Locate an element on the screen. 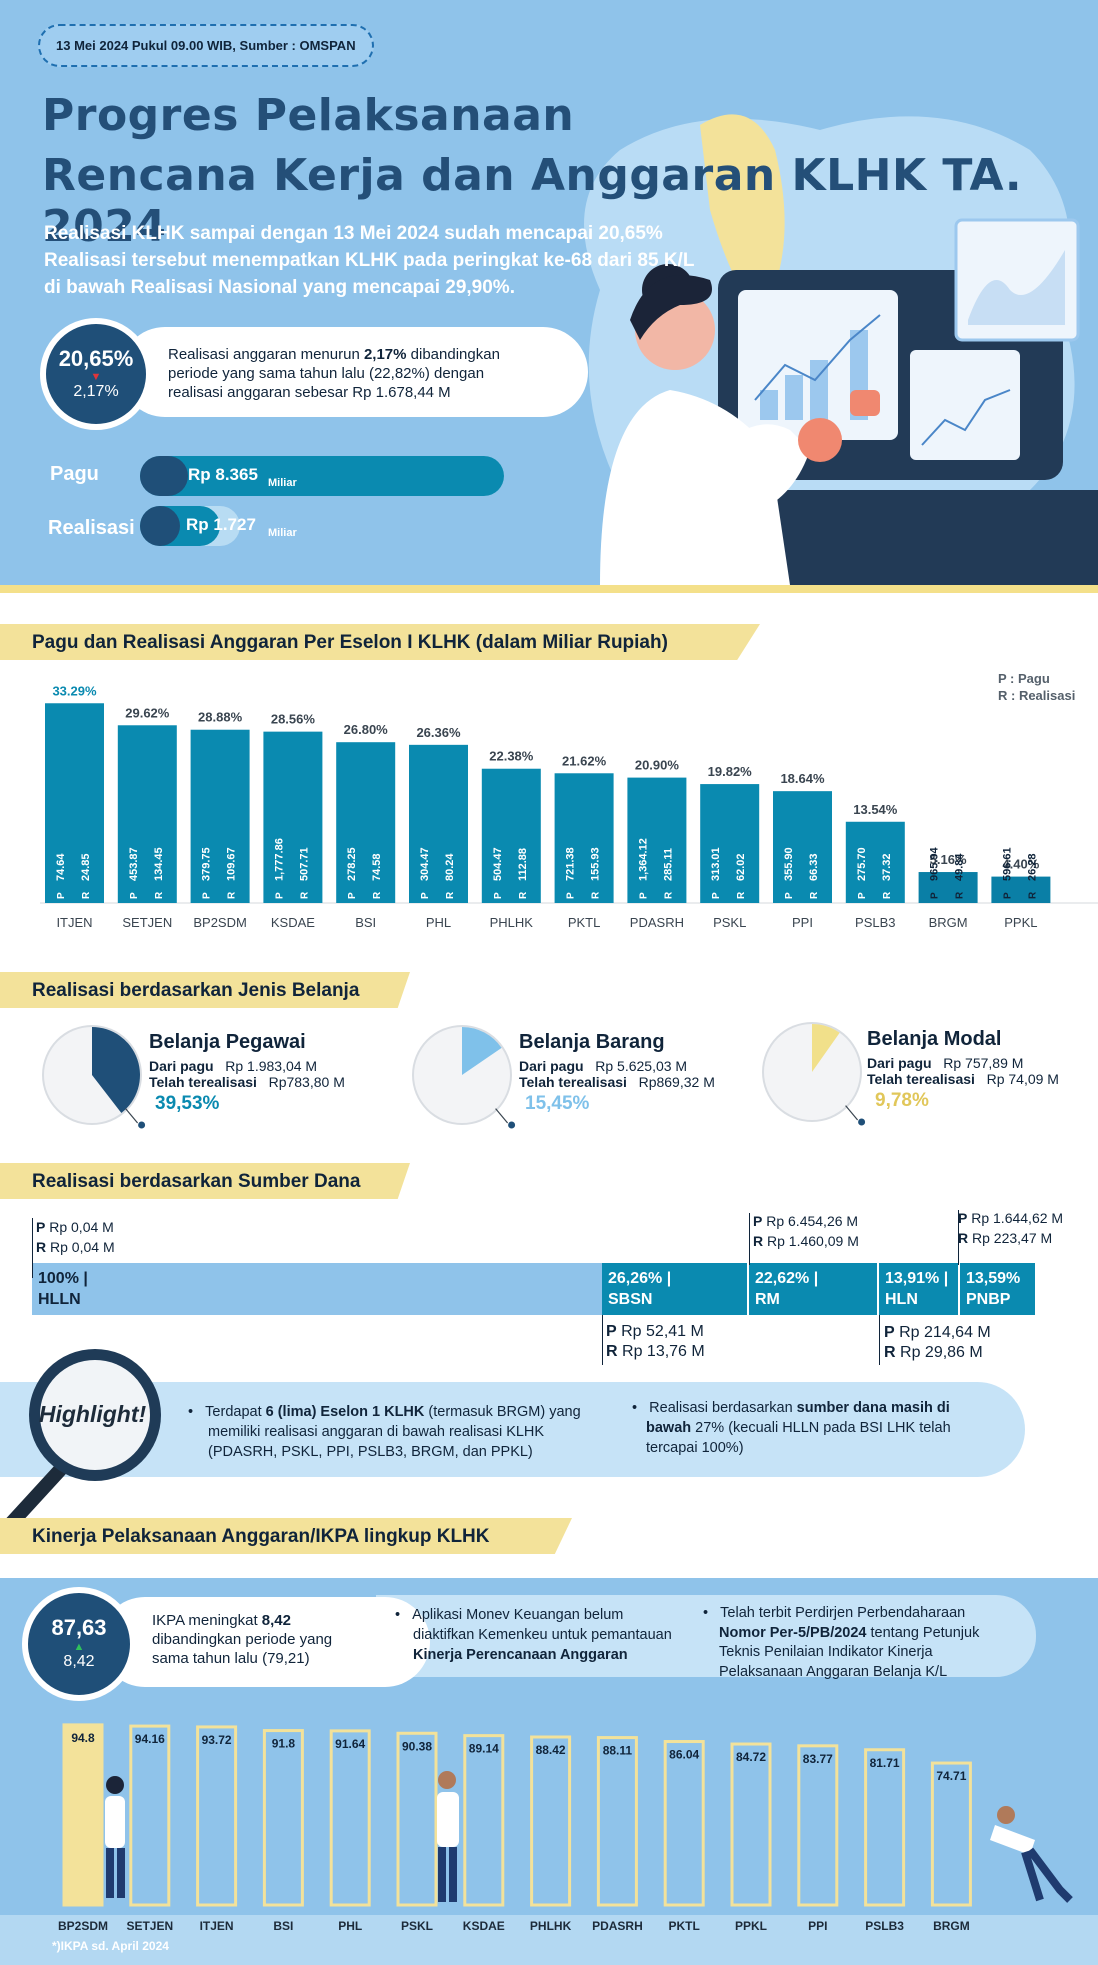 Image resolution: width=1098 pixels, height=1965 pixels. belanja-realisasi: Telah terealisasi Rp 74,09 M is located at coordinates (963, 1079).